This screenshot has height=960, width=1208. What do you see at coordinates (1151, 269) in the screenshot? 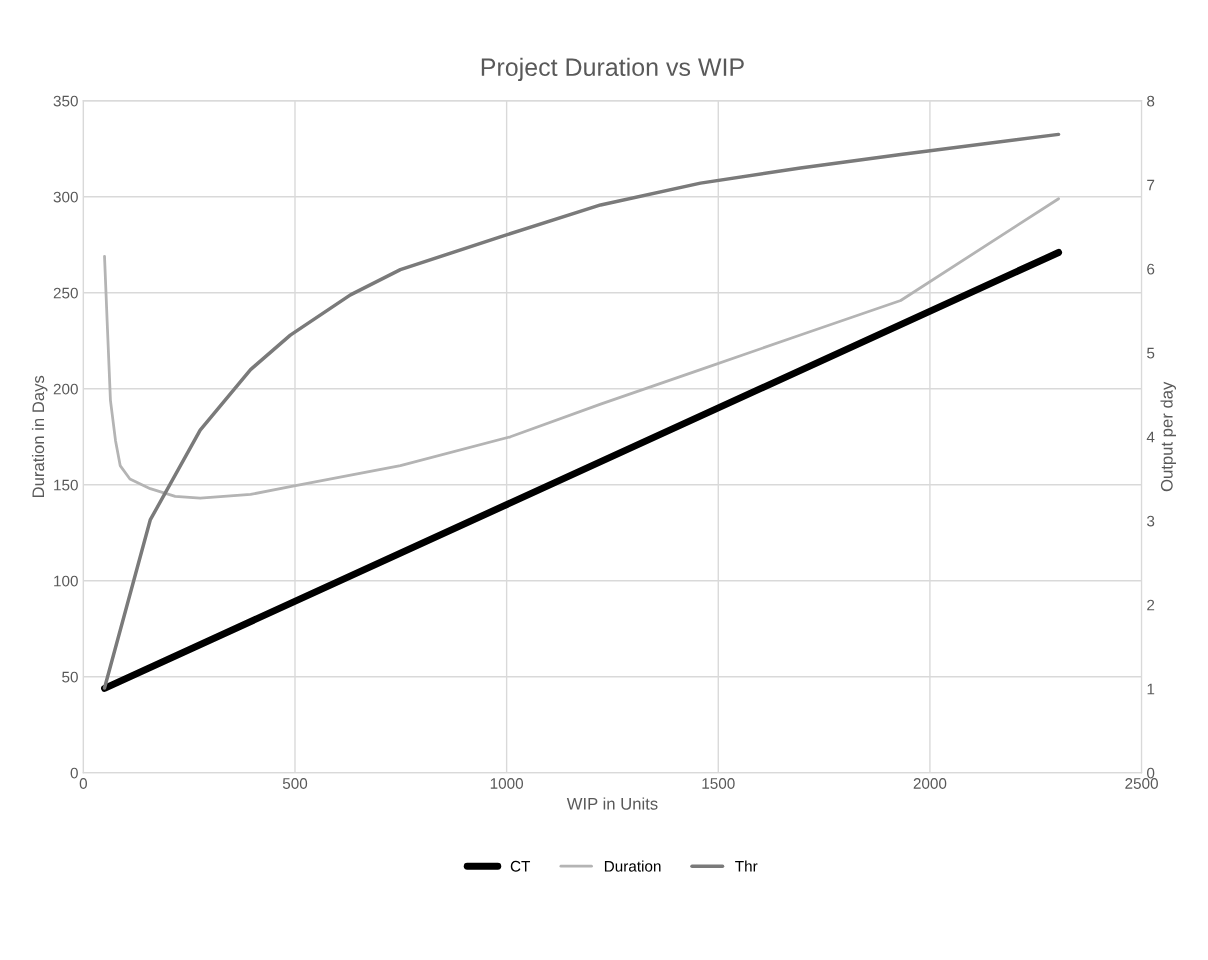
I see `y2-tick-label: 6` at bounding box center [1151, 269].